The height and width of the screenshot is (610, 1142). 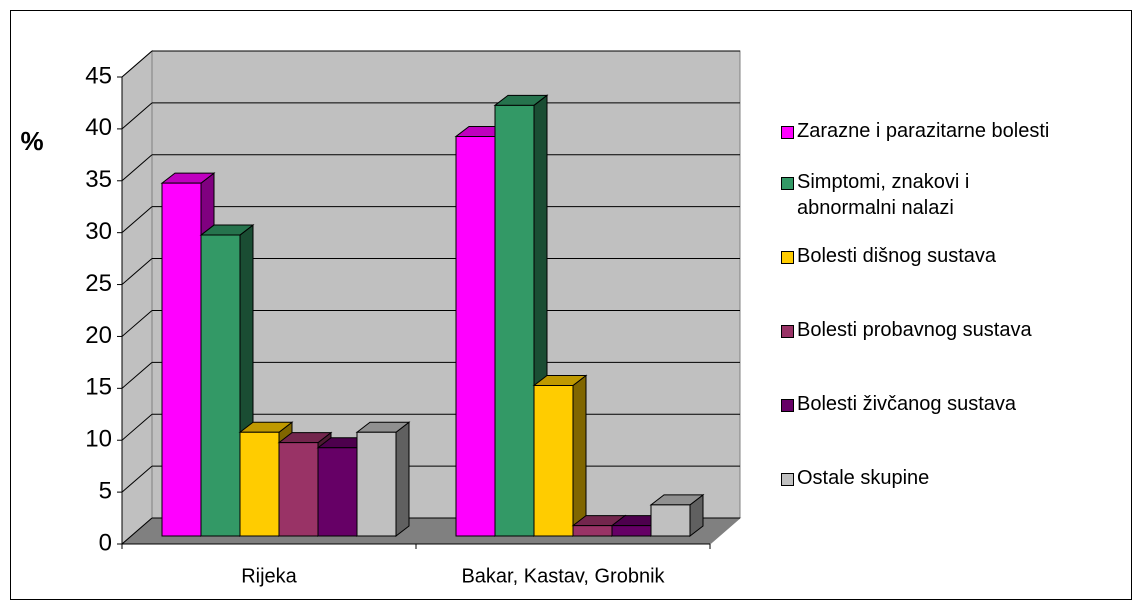 What do you see at coordinates (897, 256) in the screenshot?
I see `legend-label: Bolesti dišnog sustava` at bounding box center [897, 256].